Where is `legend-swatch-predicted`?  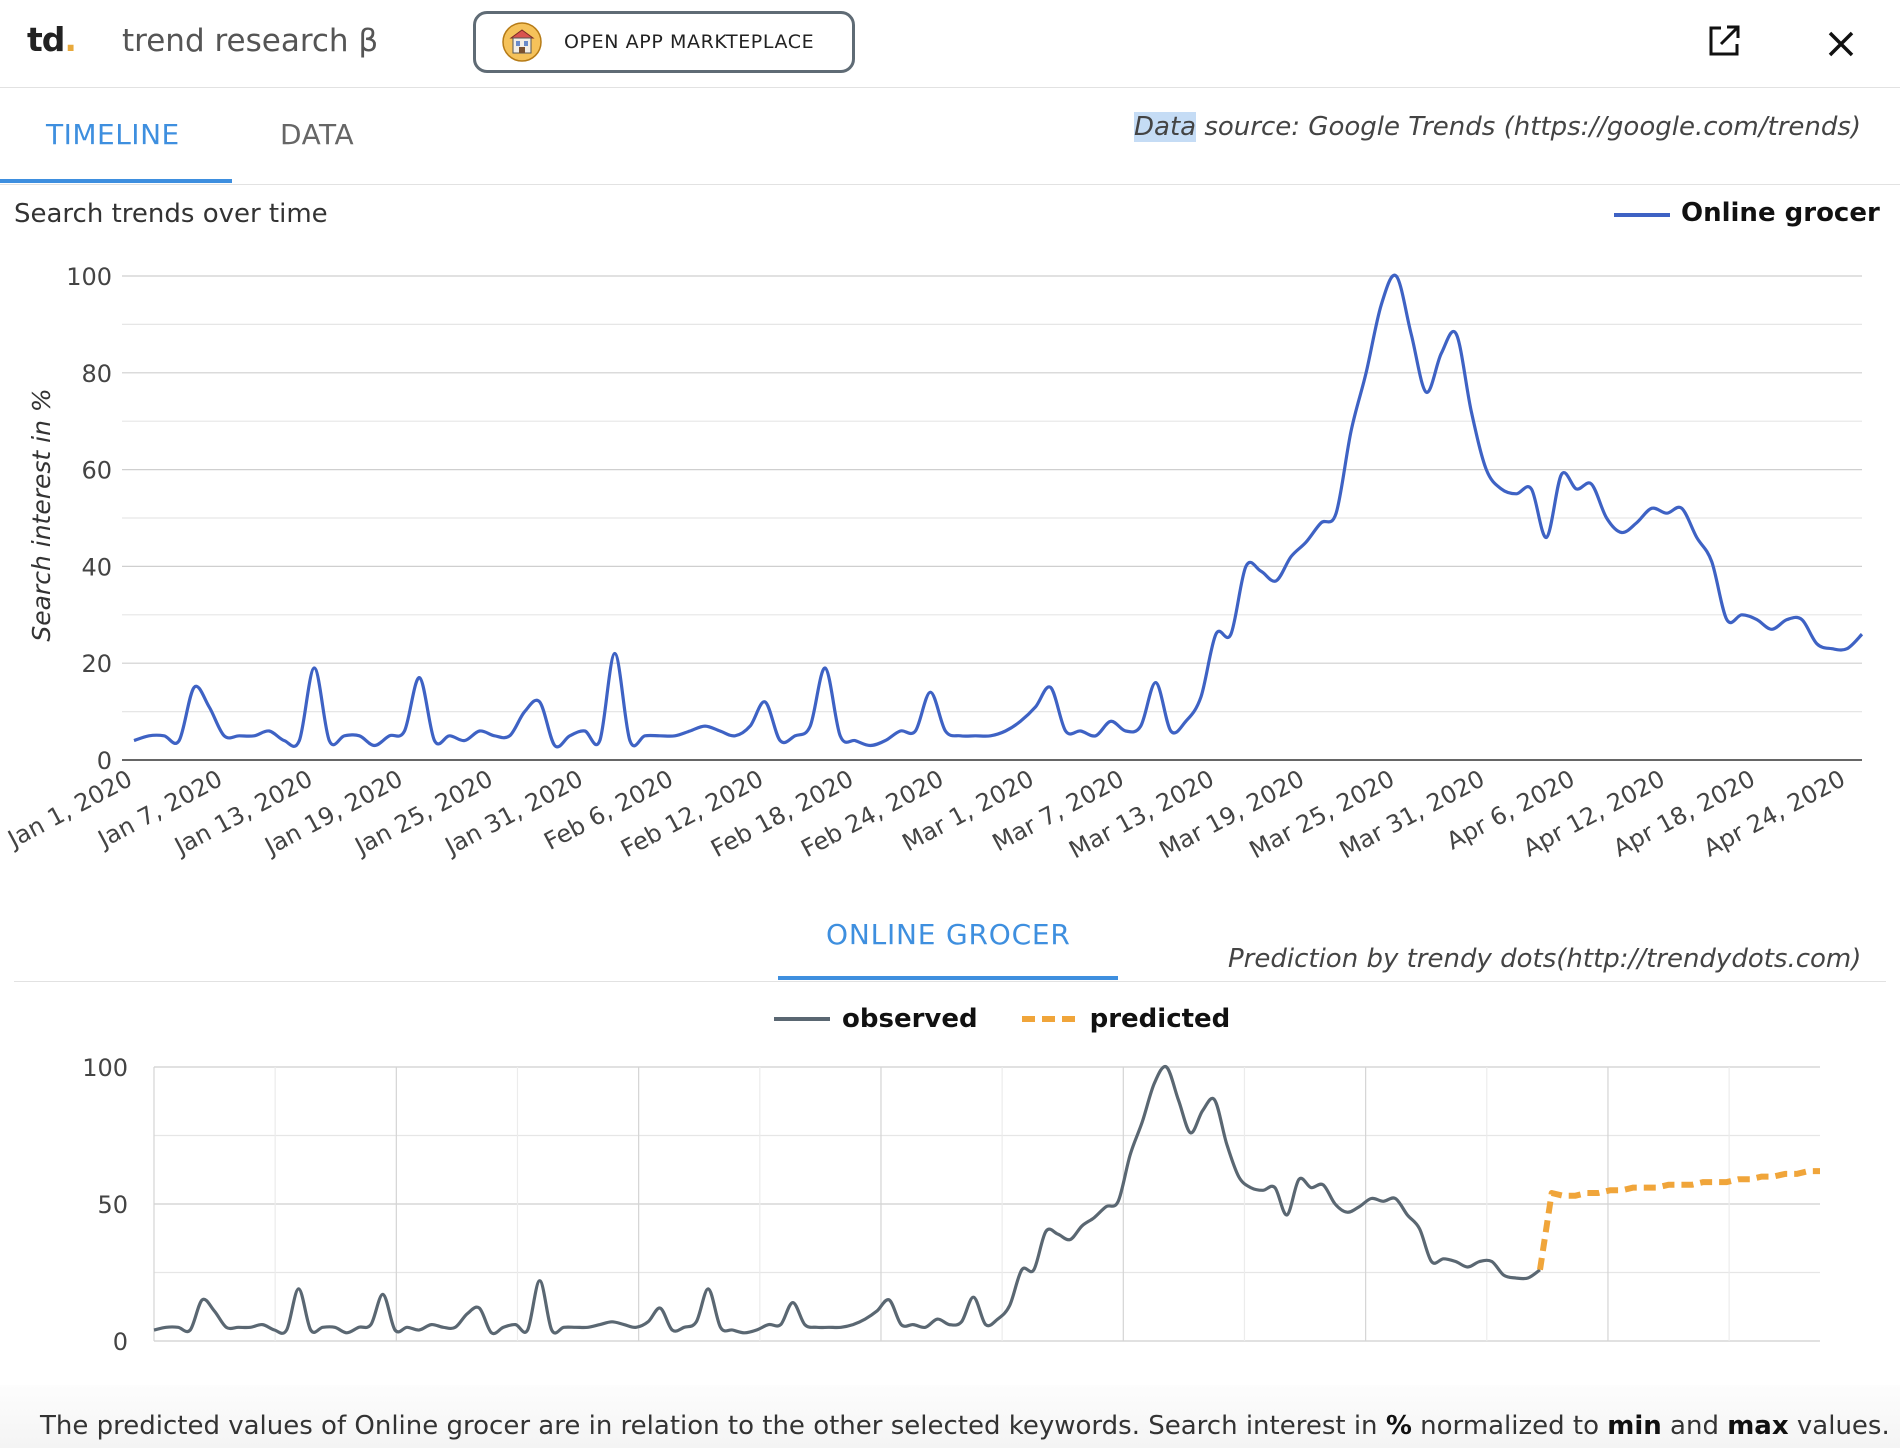 legend-swatch-predicted is located at coordinates (1049, 1019).